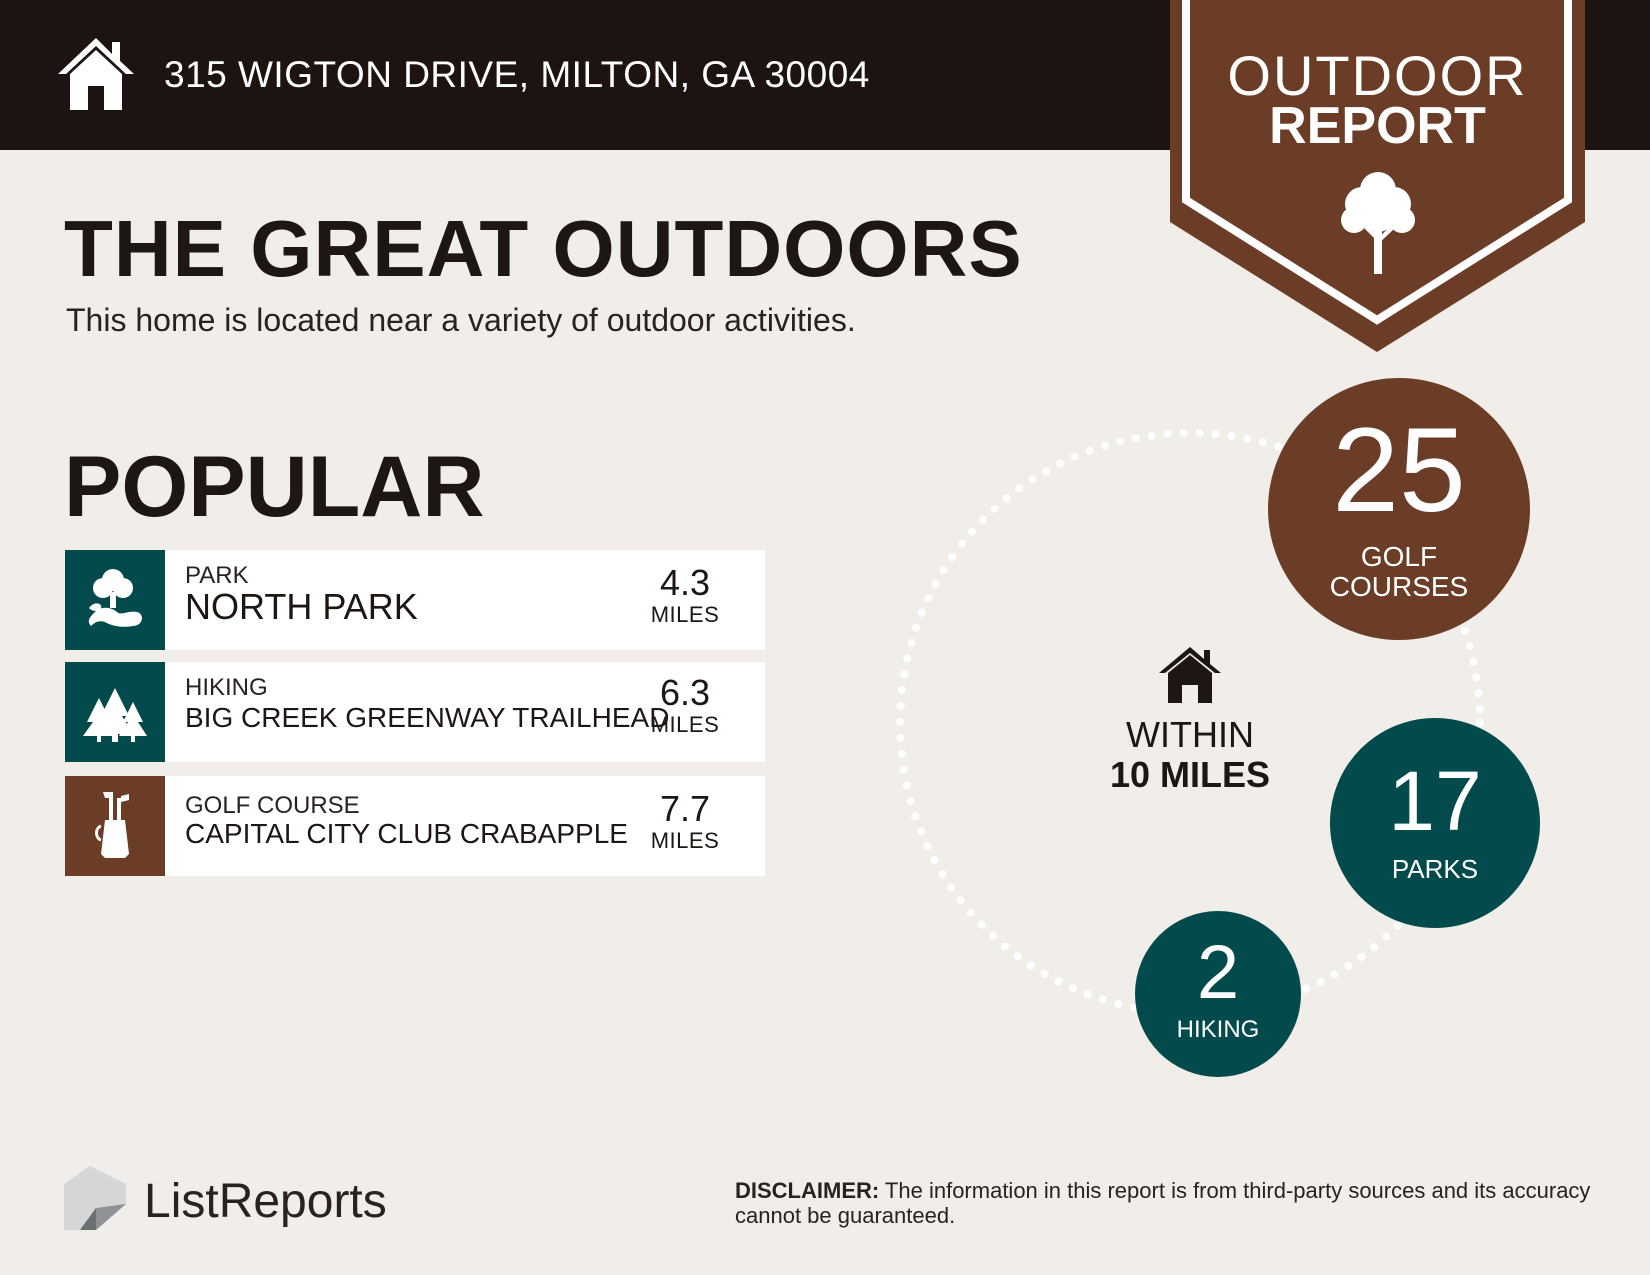 This screenshot has width=1650, height=1275. What do you see at coordinates (115, 598) in the screenshot?
I see `park-icon` at bounding box center [115, 598].